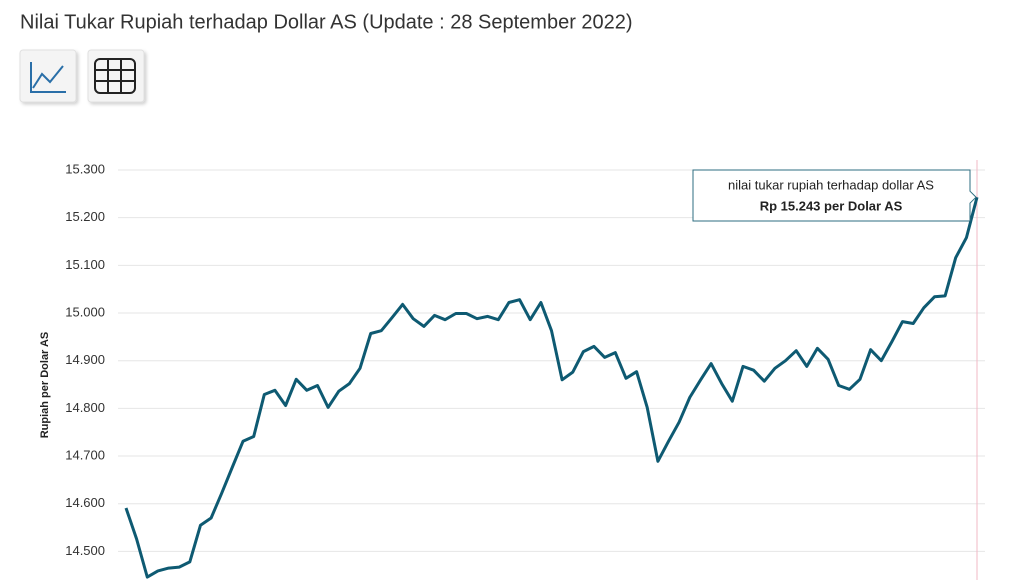  What do you see at coordinates (45, 385) in the screenshot?
I see `y-axis-label: Rupiah per Dolar AS` at bounding box center [45, 385].